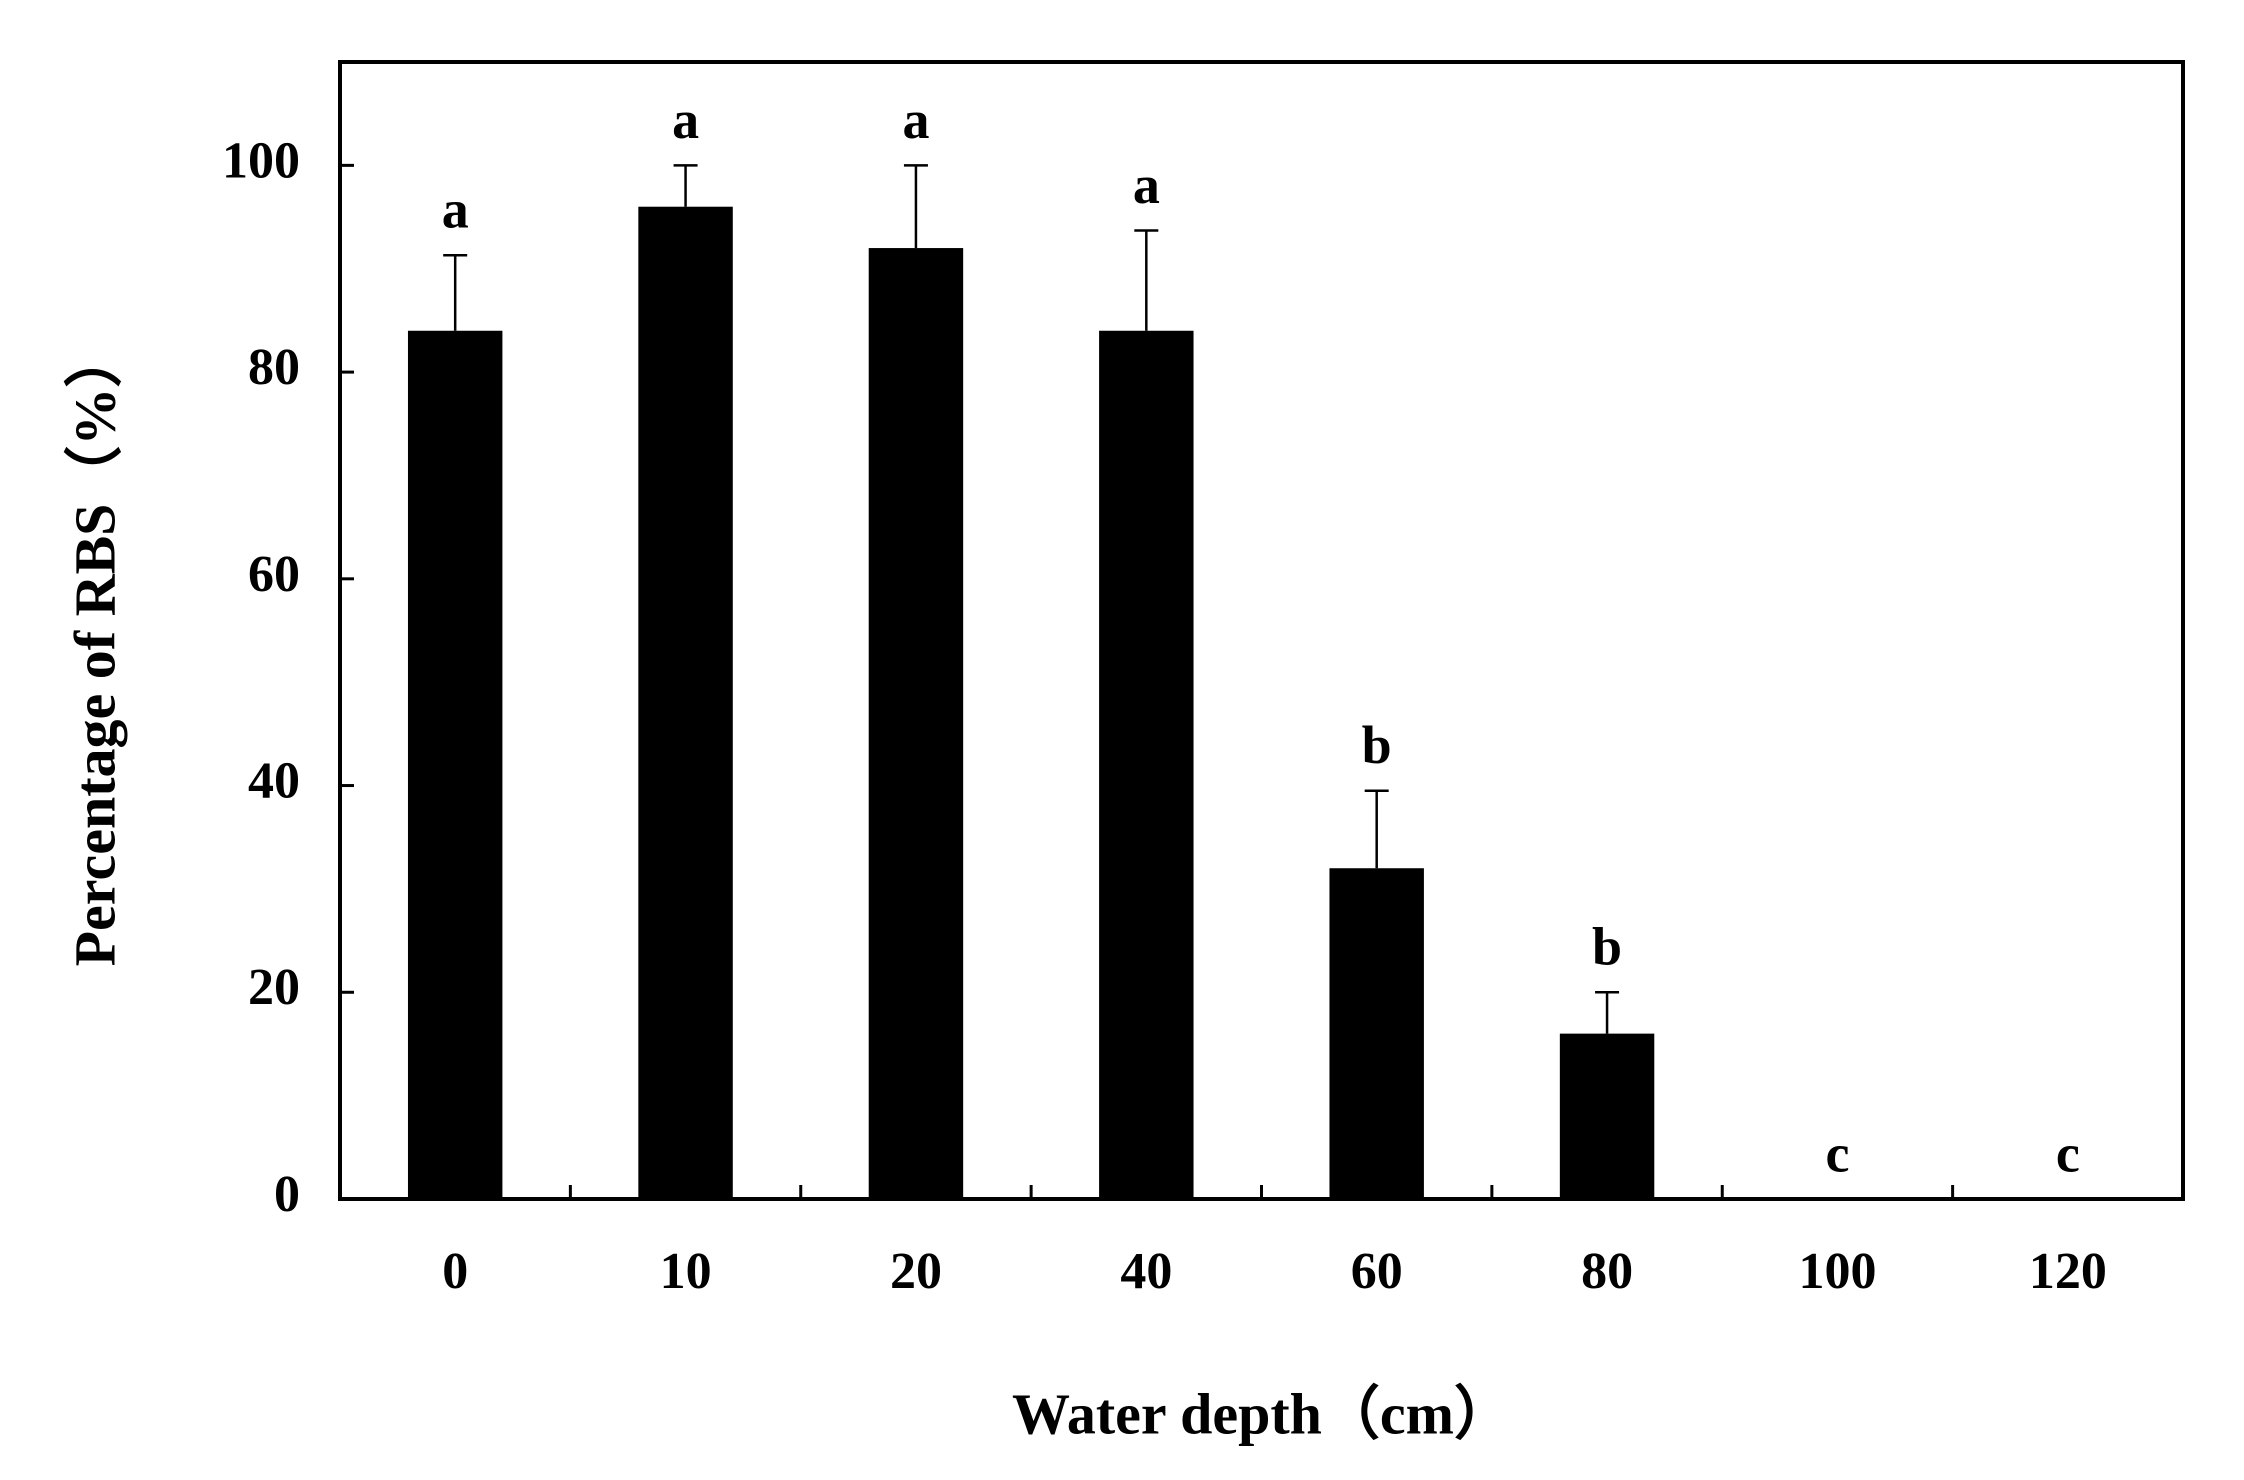  Describe the element at coordinates (274, 367) in the screenshot. I see `y-tick-label: 80` at that location.